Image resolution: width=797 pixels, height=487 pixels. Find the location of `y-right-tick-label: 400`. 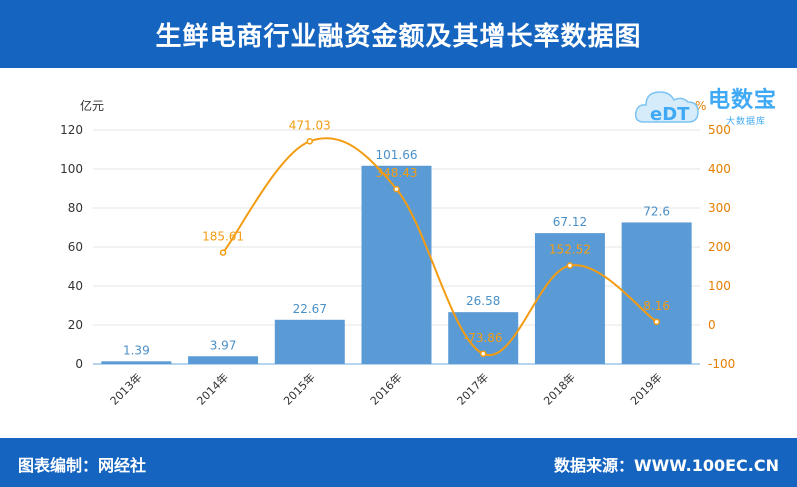

y-right-tick-label: 400 is located at coordinates (719, 169).